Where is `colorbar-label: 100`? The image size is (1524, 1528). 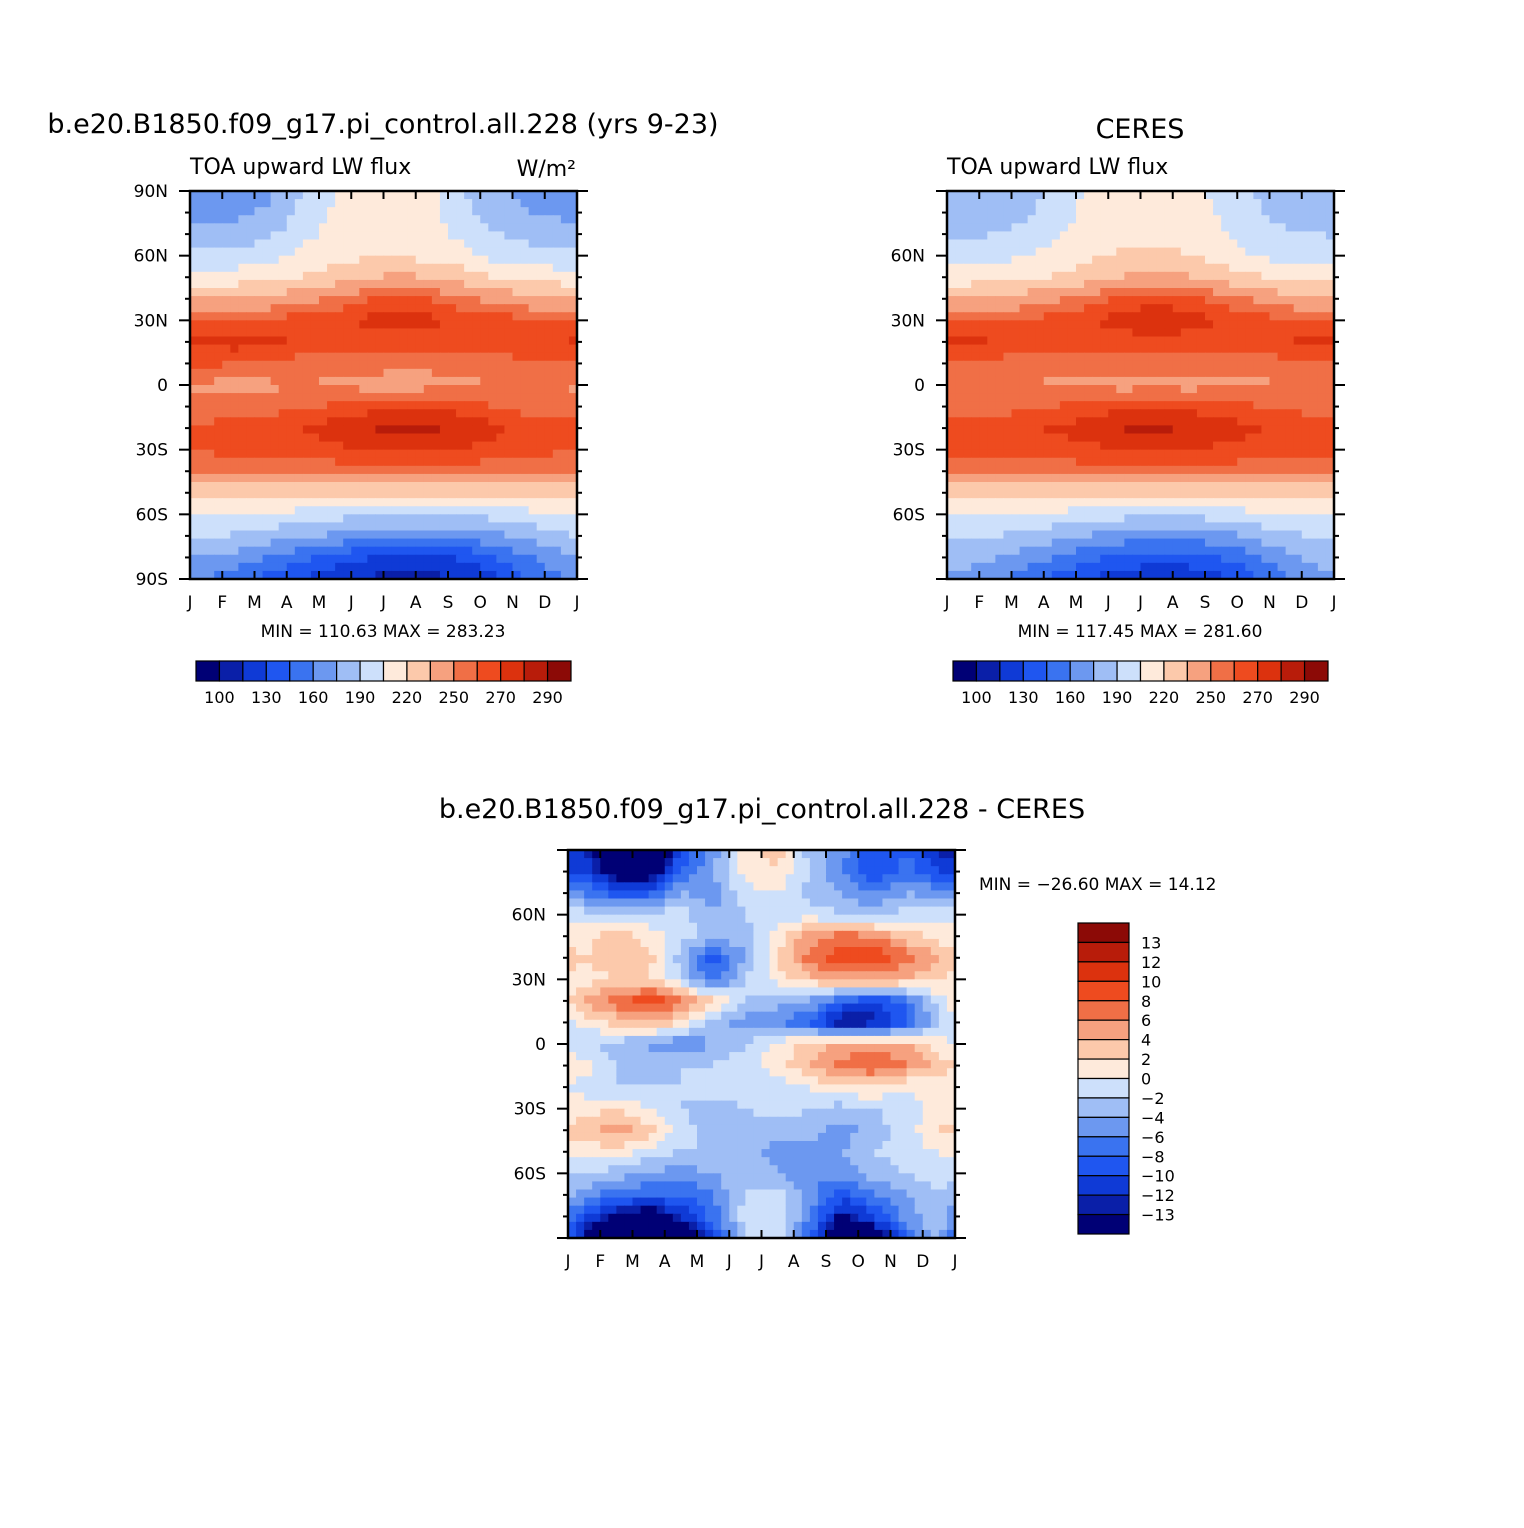
colorbar-label: 100 is located at coordinates (219, 697).